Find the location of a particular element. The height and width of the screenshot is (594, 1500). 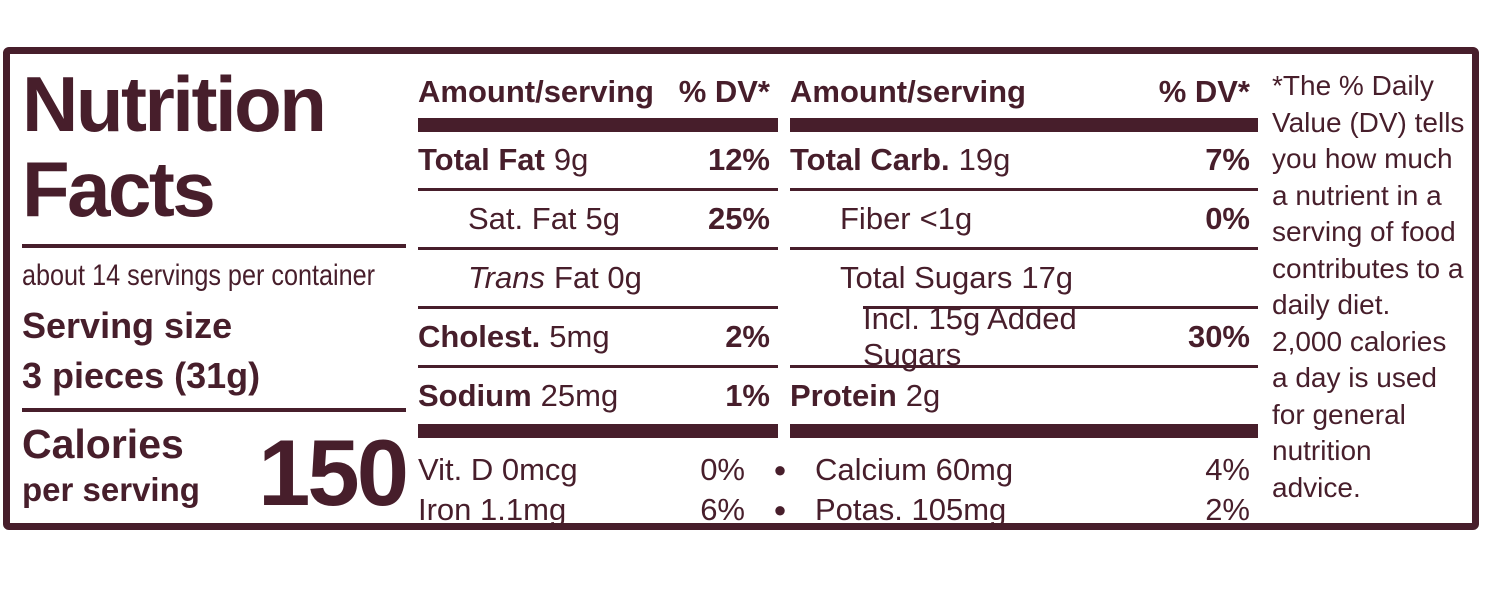

footnote-line: a nutrient in a is located at coordinates (1357, 195).